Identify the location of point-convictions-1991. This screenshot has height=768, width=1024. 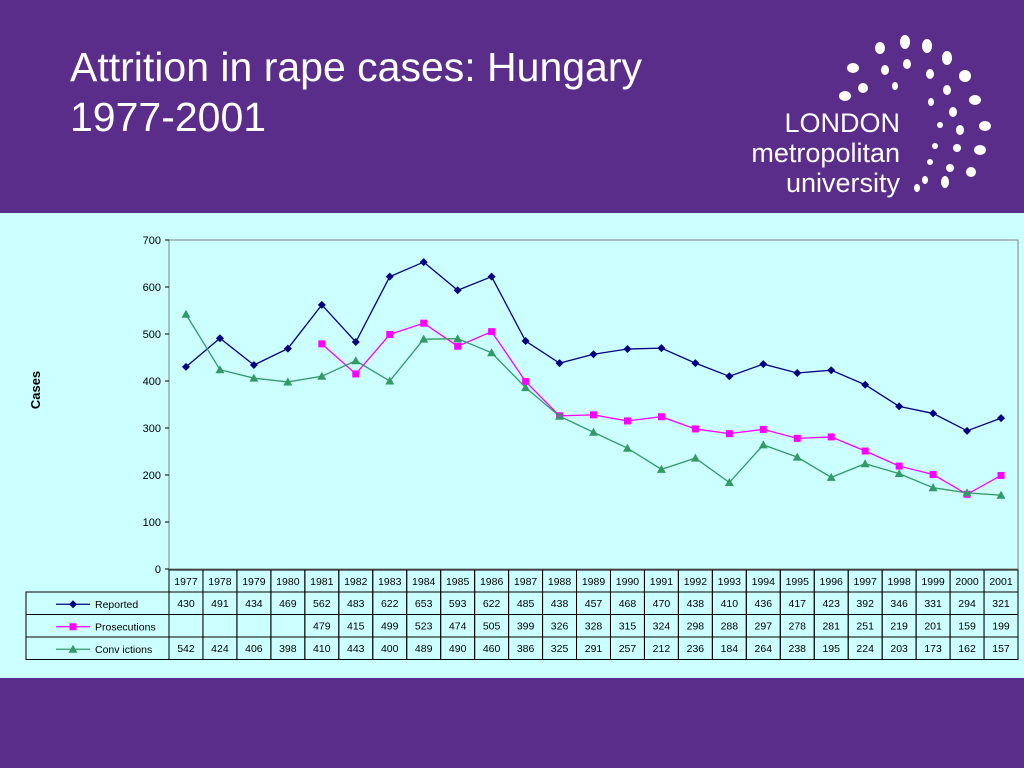
(661, 468).